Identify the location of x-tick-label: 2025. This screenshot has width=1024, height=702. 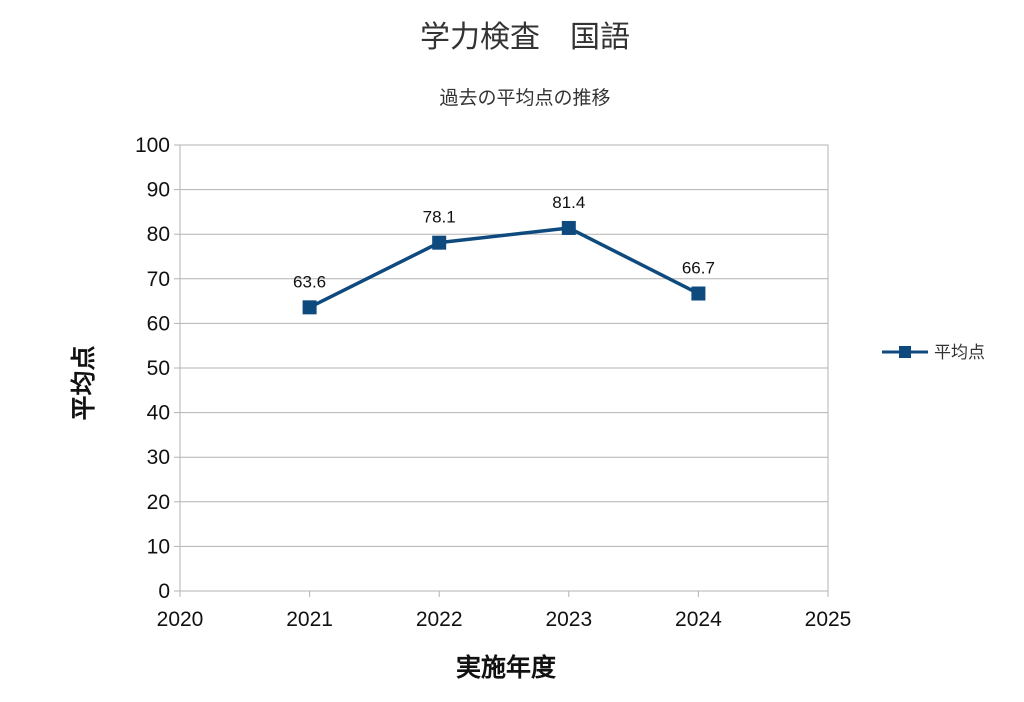
(828, 619).